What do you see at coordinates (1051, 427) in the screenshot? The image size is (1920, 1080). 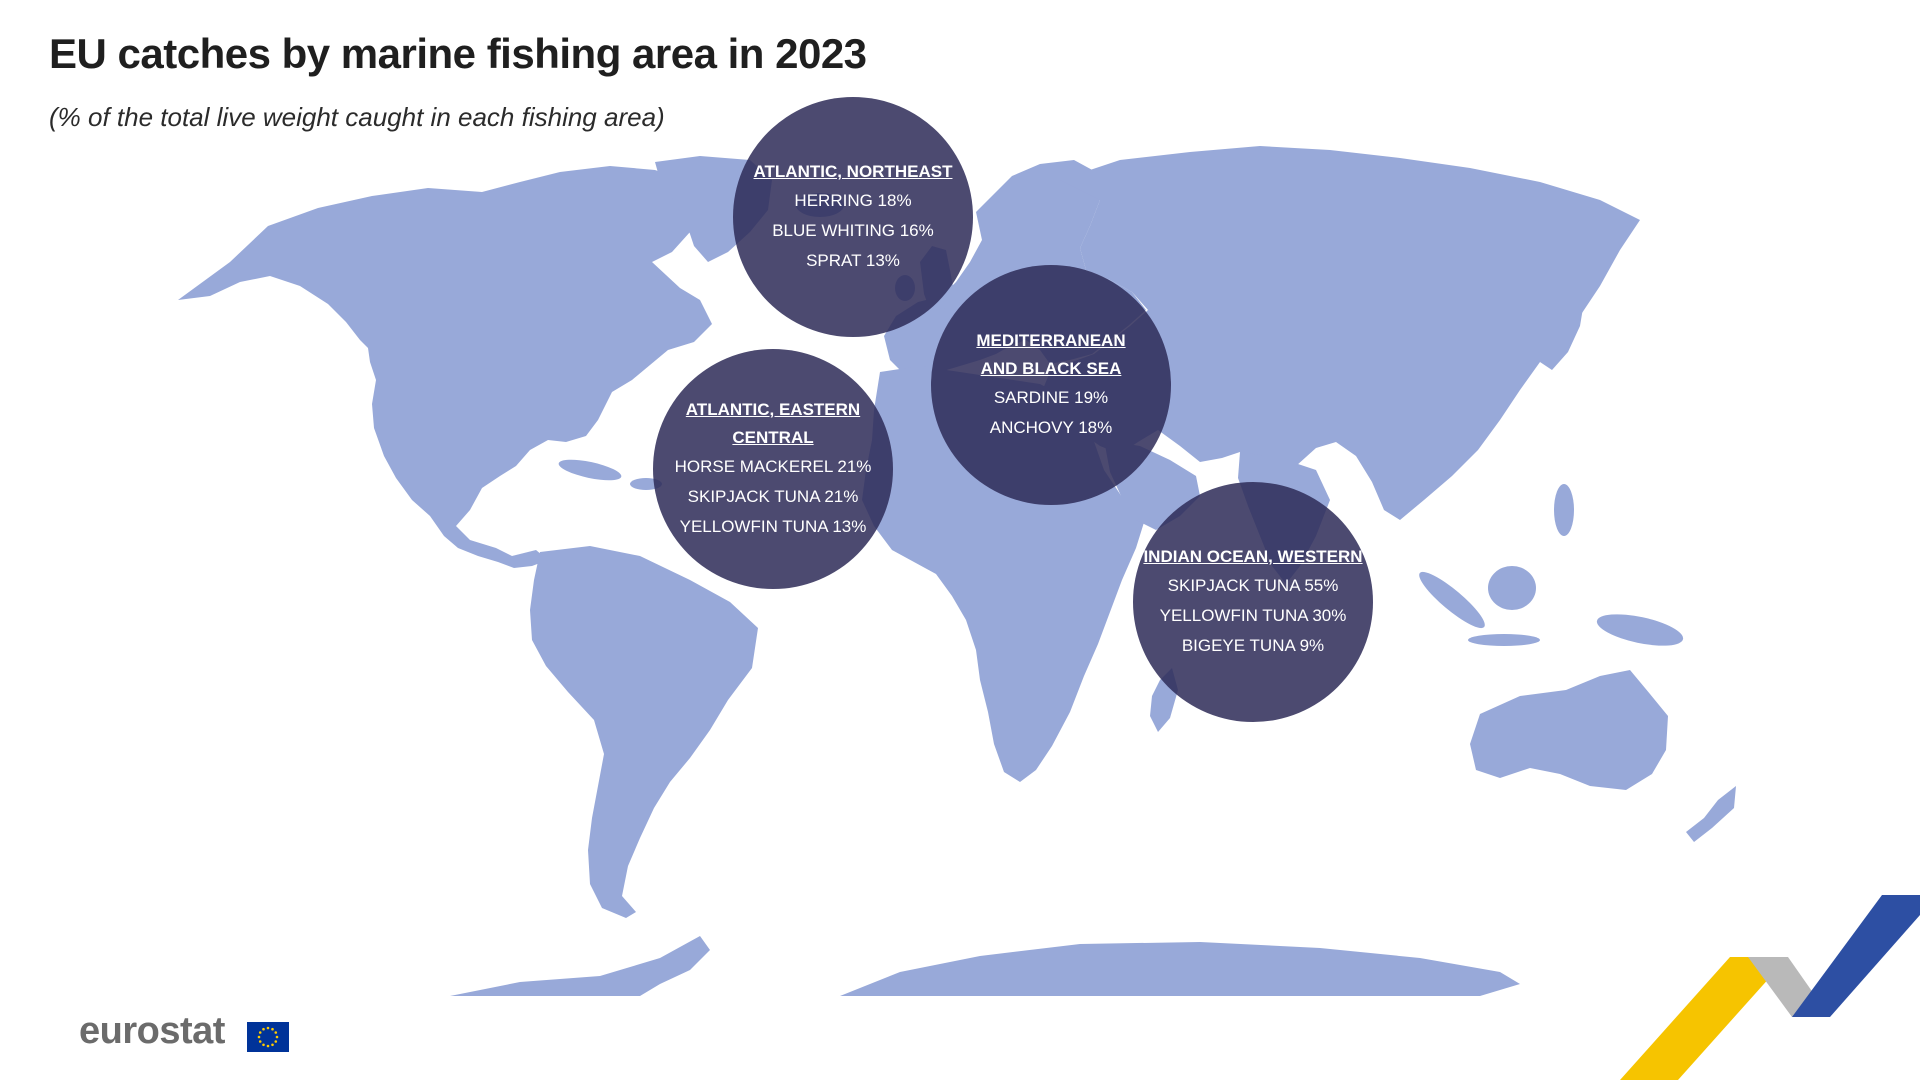 I see `species-item: ANCHOVY 18%` at bounding box center [1051, 427].